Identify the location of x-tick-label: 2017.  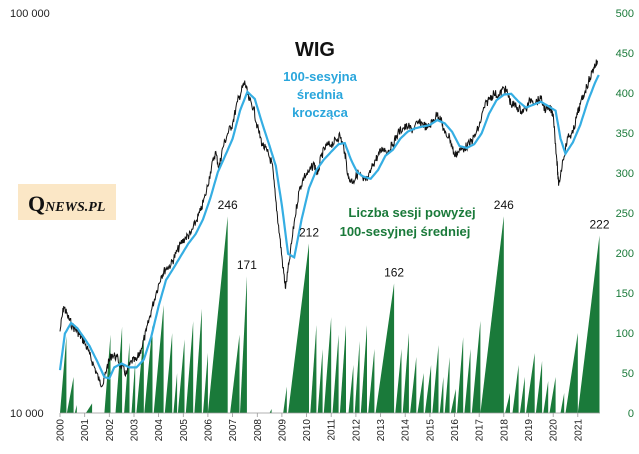
(480, 430).